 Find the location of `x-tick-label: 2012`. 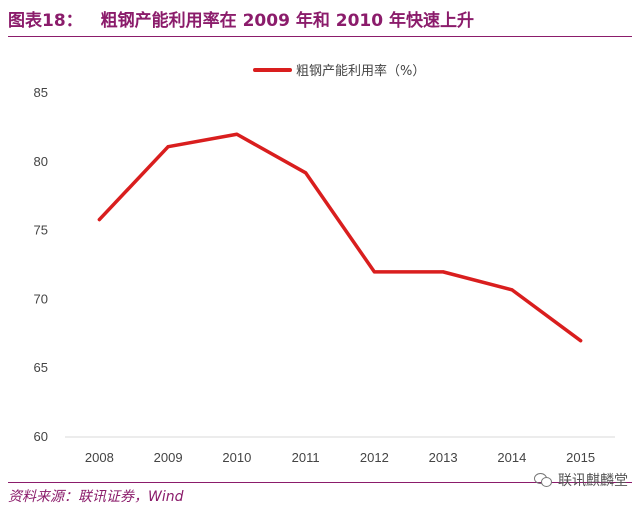

x-tick-label: 2012 is located at coordinates (374, 457).